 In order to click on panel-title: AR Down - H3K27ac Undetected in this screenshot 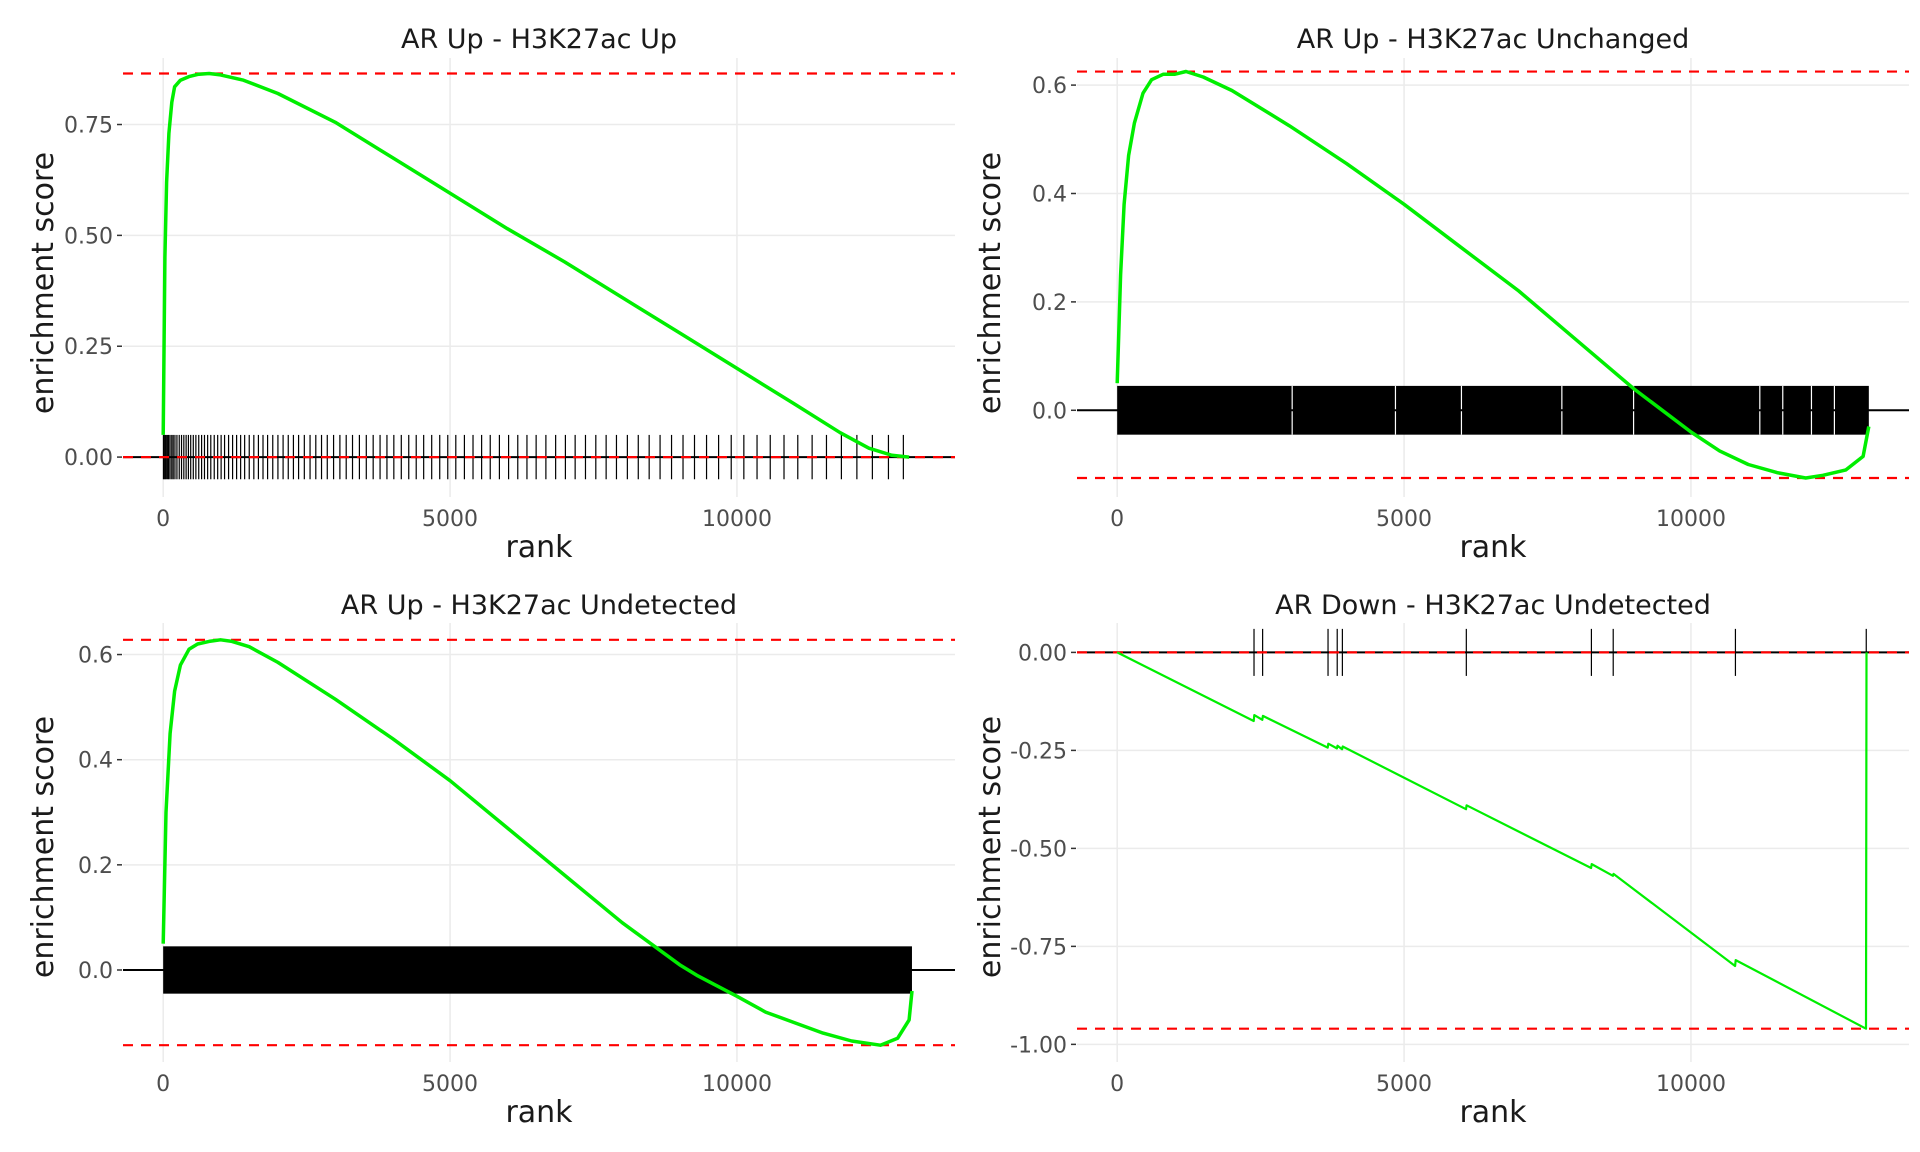, I will do `click(1493, 605)`.